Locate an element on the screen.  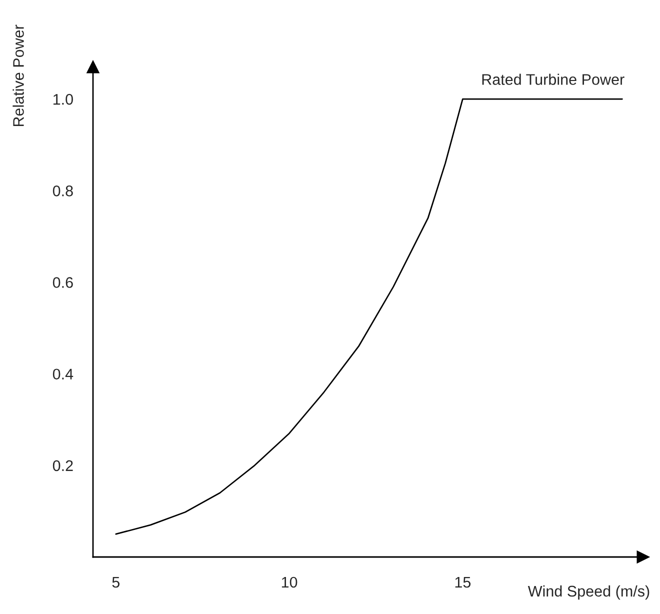
x-tick-label: 15 is located at coordinates (463, 582).